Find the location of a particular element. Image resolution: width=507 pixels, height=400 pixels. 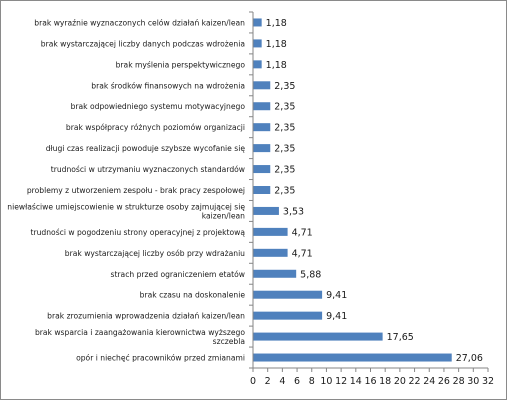

x-tick-label: 2 is located at coordinates (268, 381).